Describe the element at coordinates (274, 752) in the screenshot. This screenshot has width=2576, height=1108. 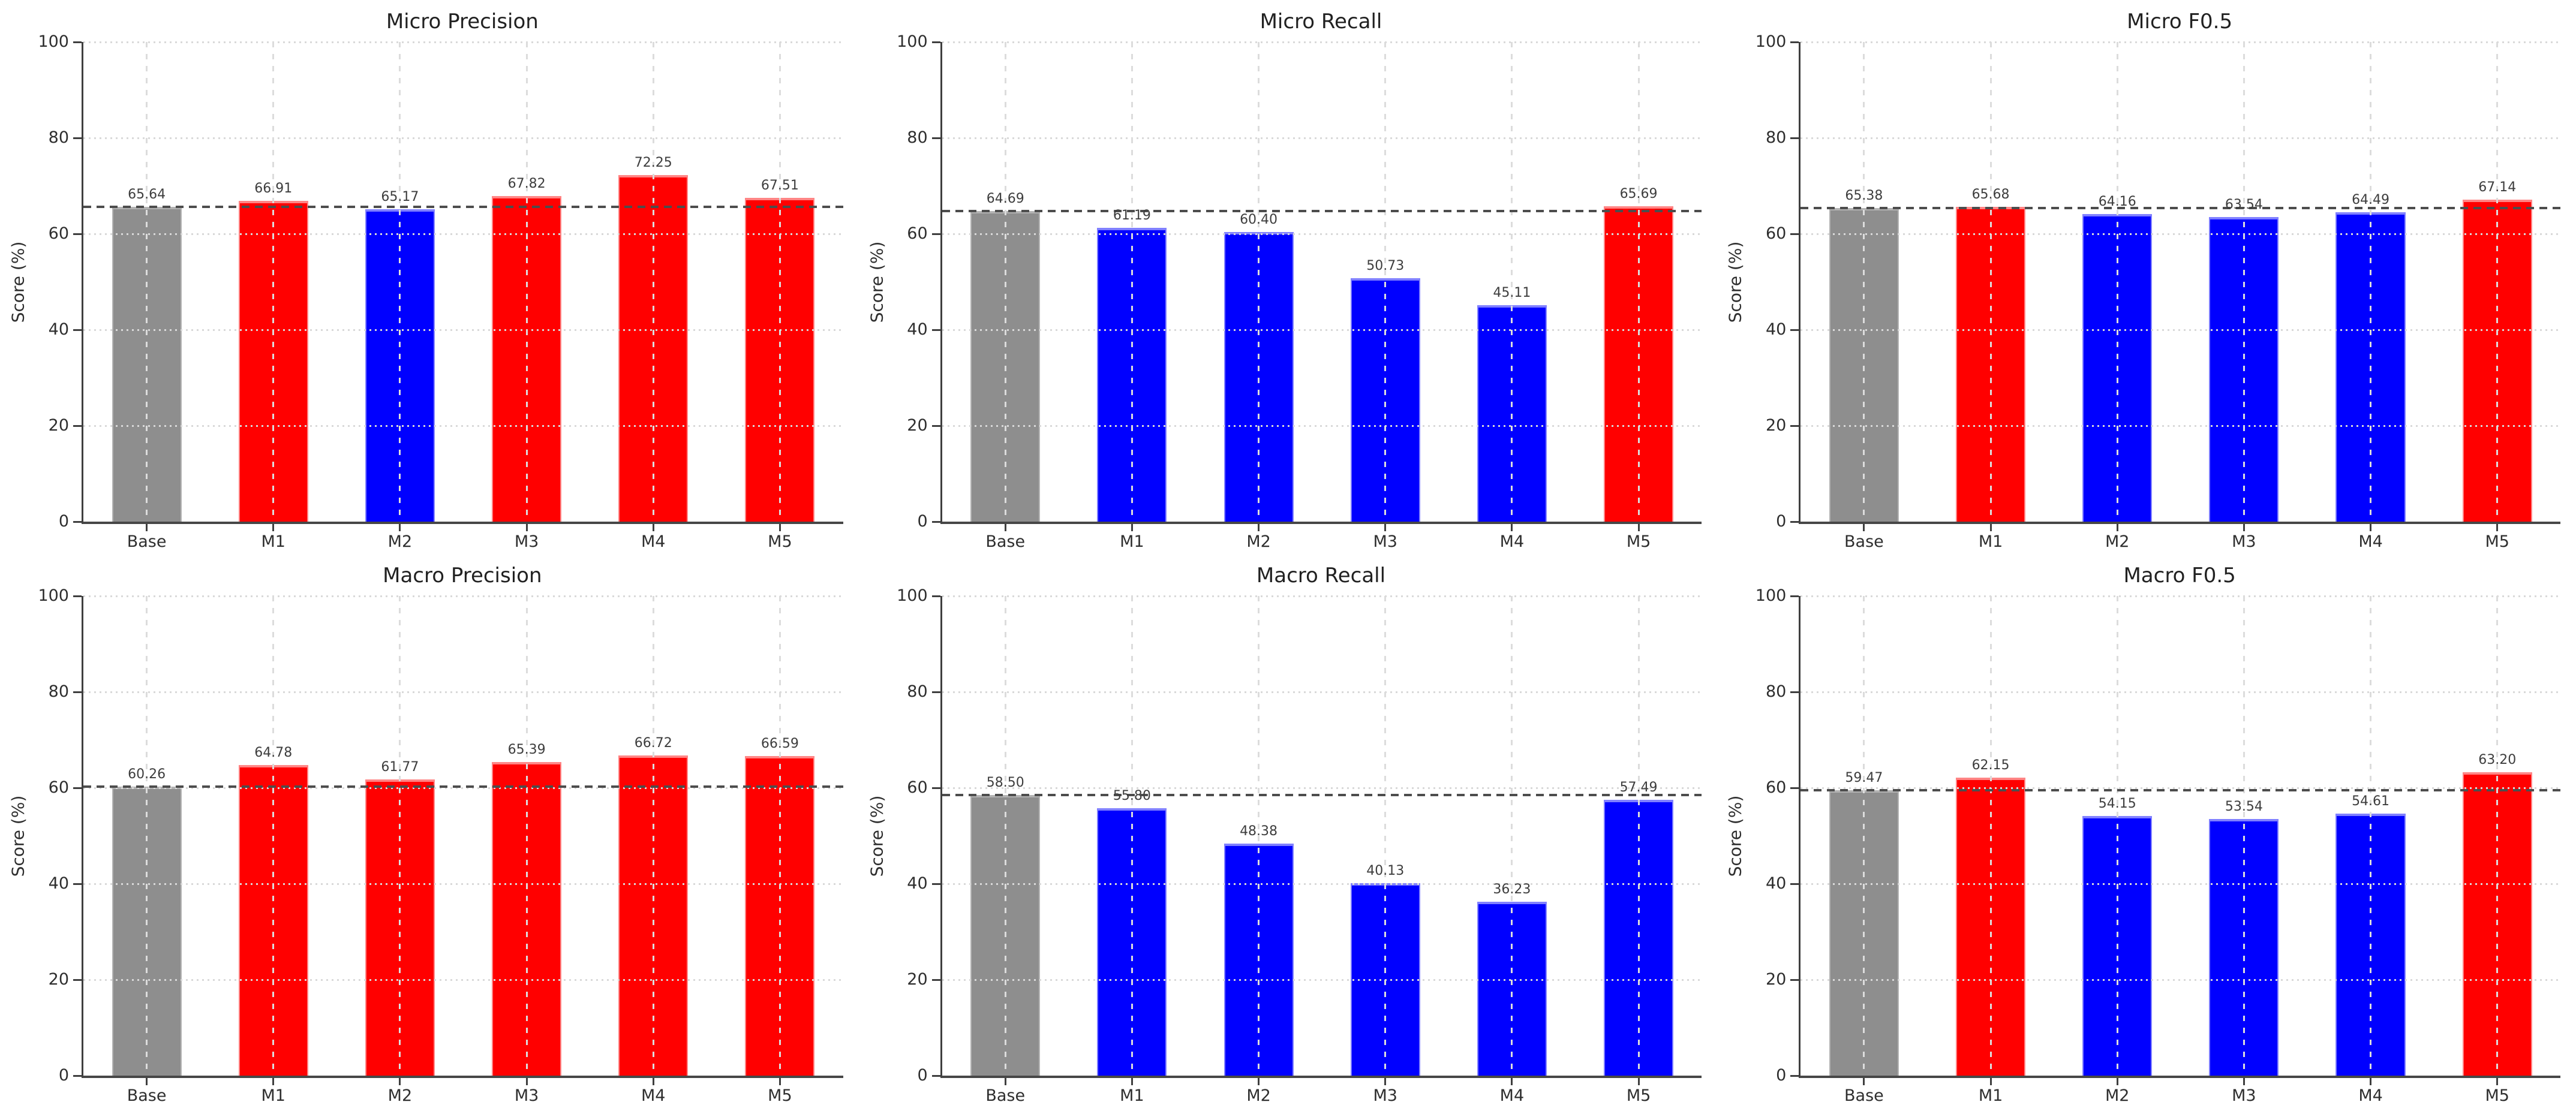
I see `bar-value-label: 64.78` at that location.